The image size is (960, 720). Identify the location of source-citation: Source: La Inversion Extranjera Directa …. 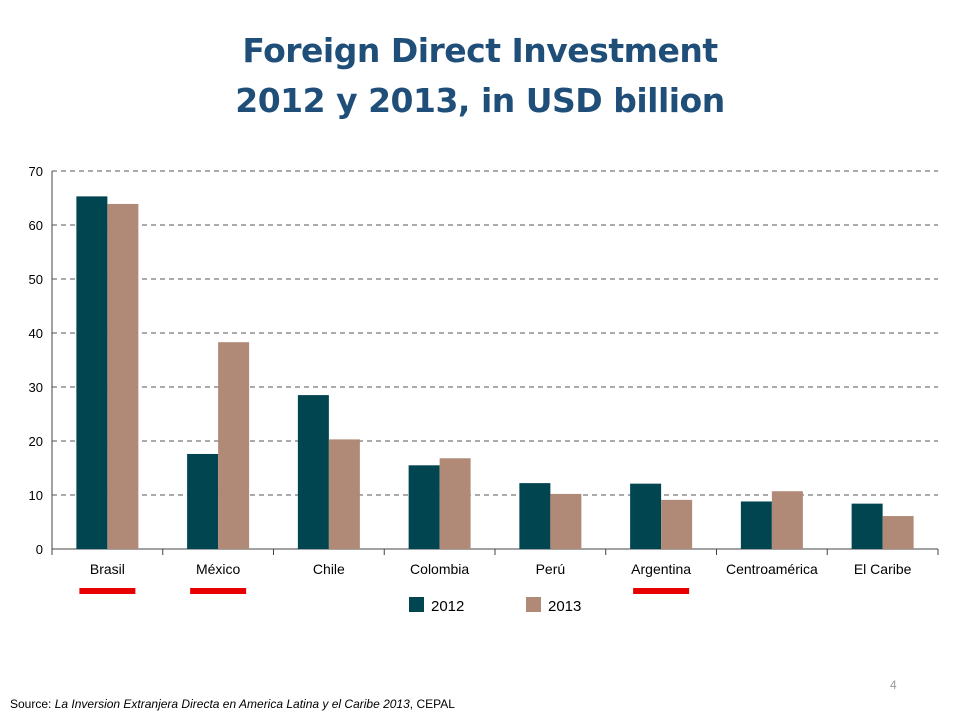
(232, 704).